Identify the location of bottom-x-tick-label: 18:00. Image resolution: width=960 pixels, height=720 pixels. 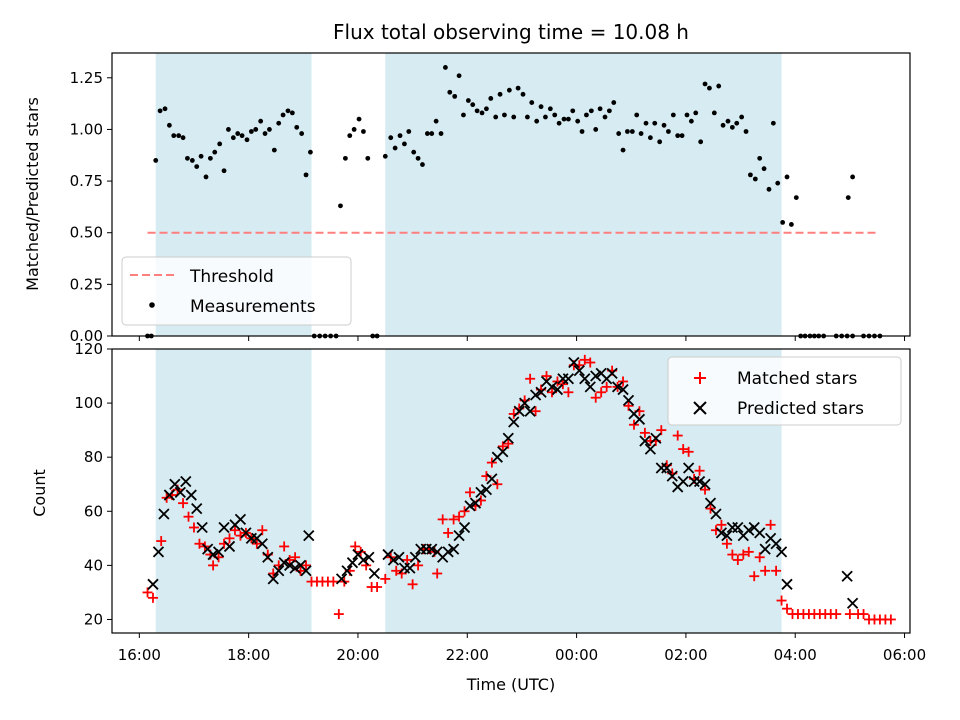
(248, 655).